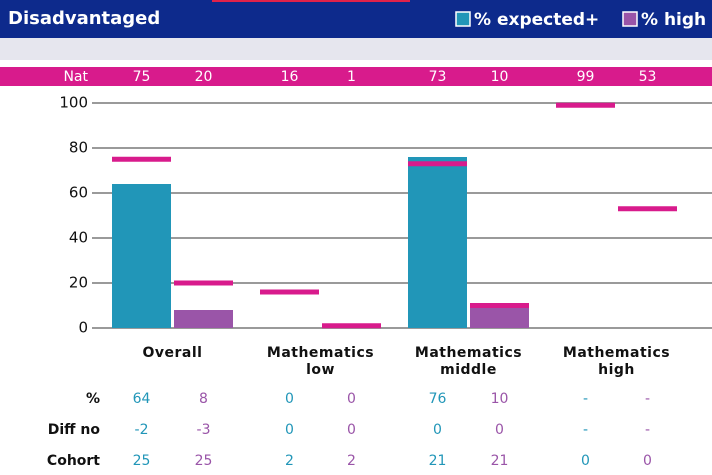 Image resolution: width=712 pixels, height=475 pixels. Describe the element at coordinates (356, 49) in the screenshot. I see `header-strip` at that location.